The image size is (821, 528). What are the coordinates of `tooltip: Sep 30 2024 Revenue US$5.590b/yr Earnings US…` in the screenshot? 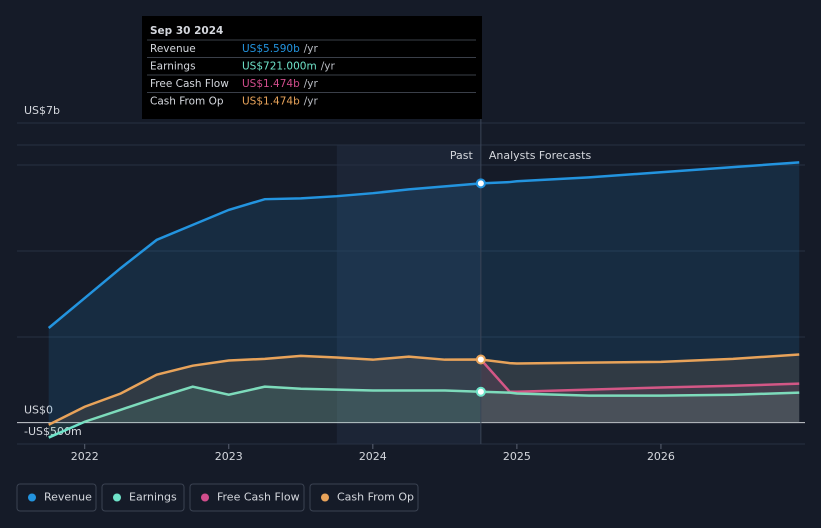 It's located at (312, 67).